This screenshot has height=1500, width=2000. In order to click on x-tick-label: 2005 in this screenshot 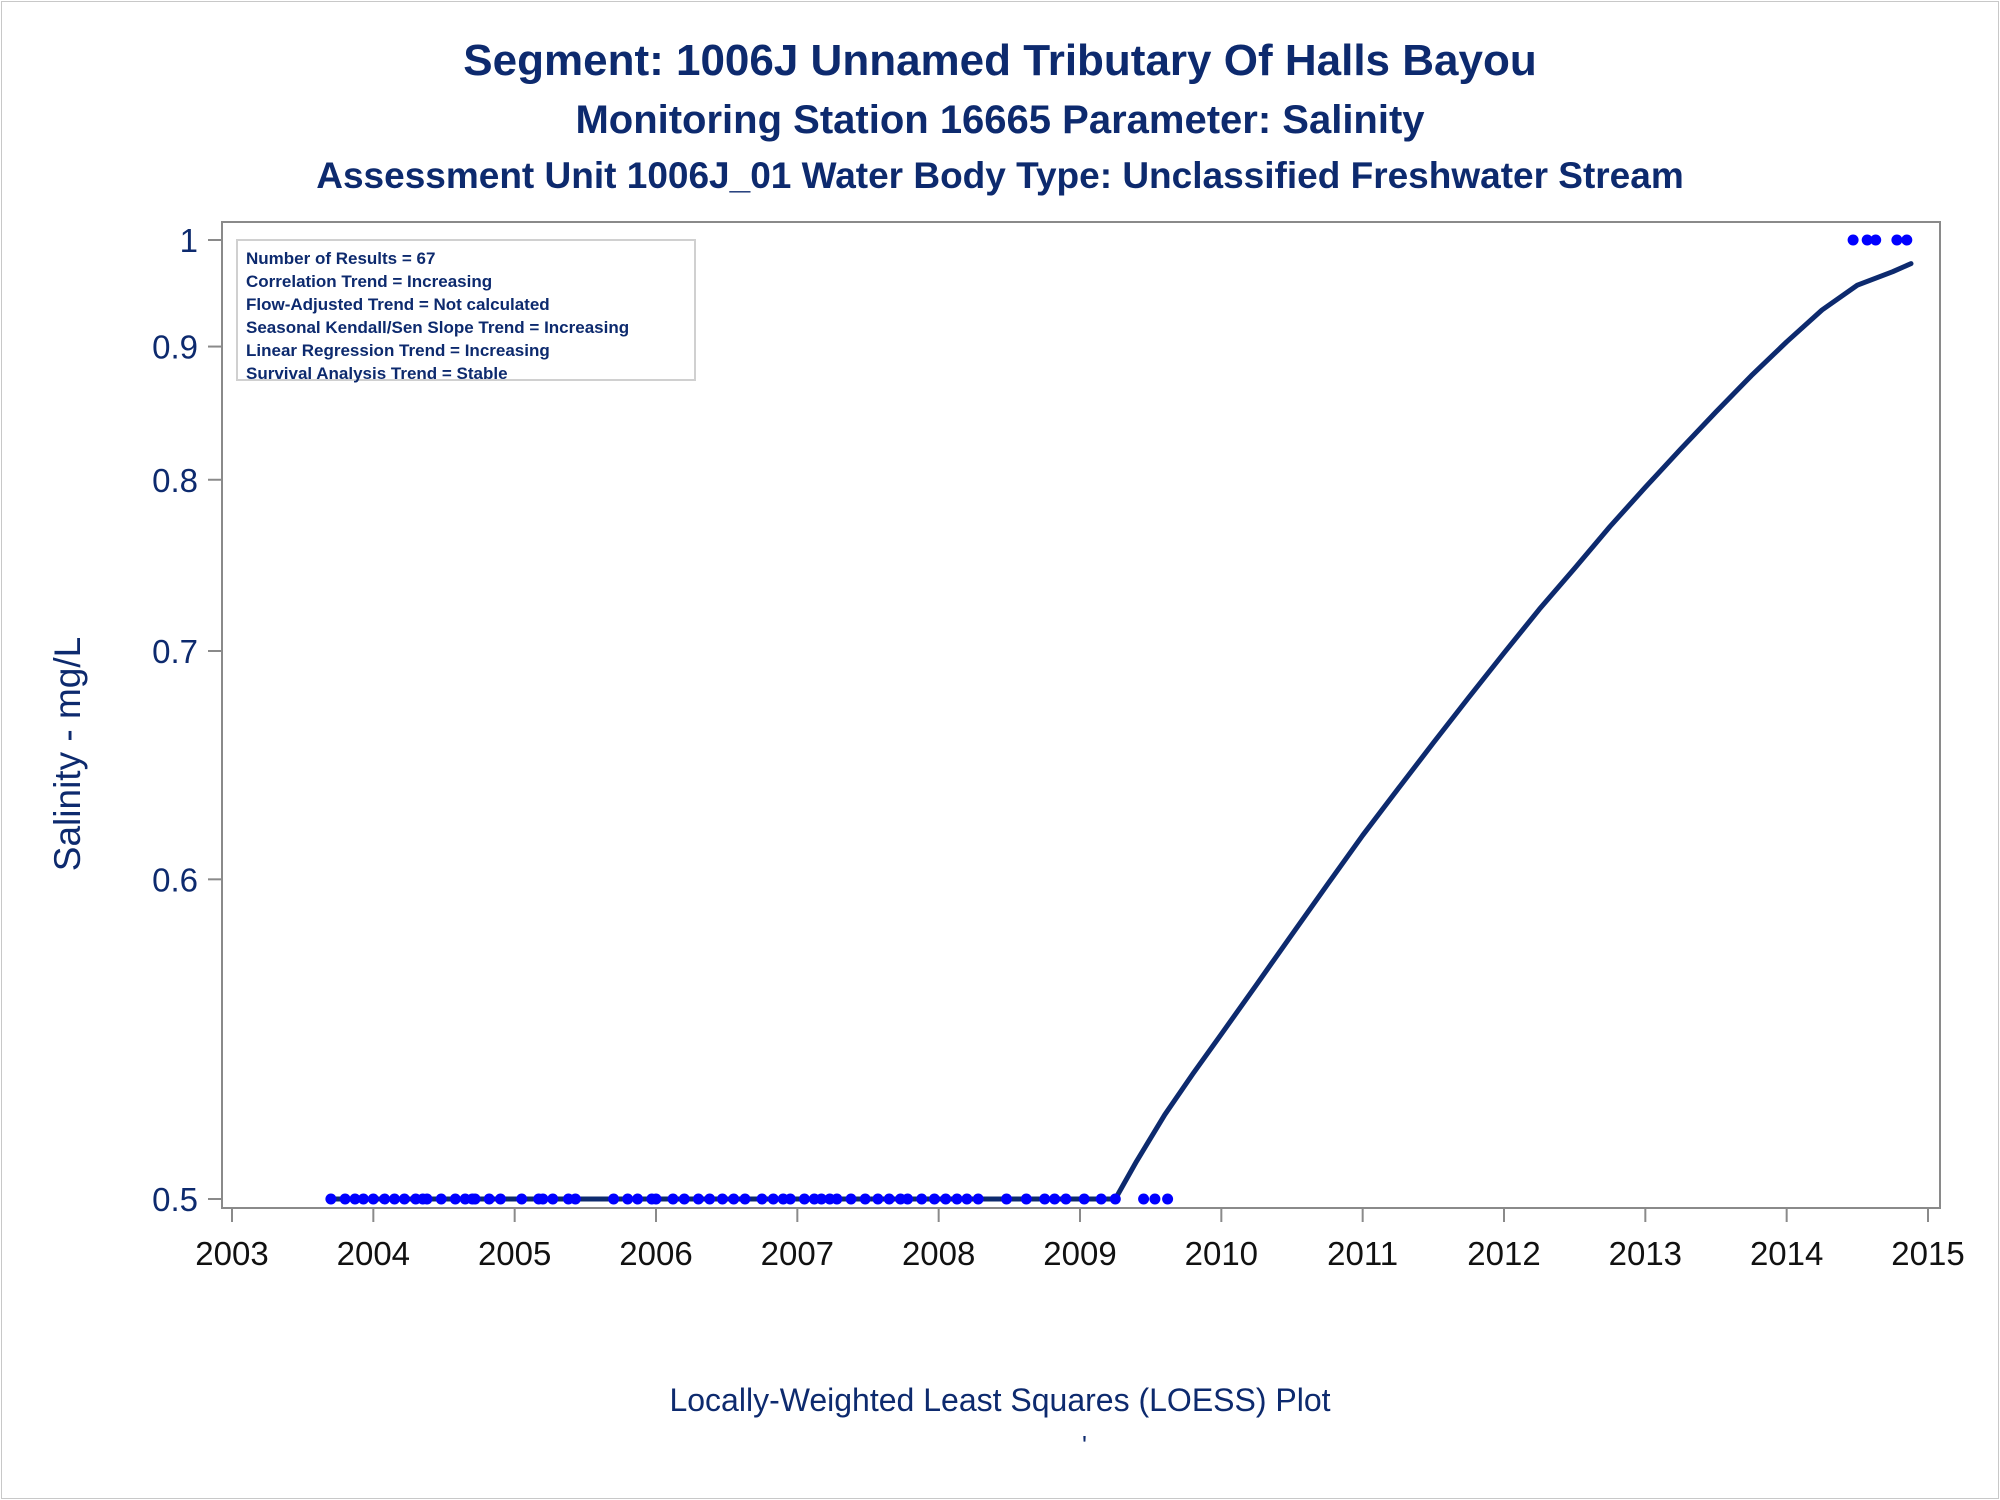, I will do `click(514, 1253)`.